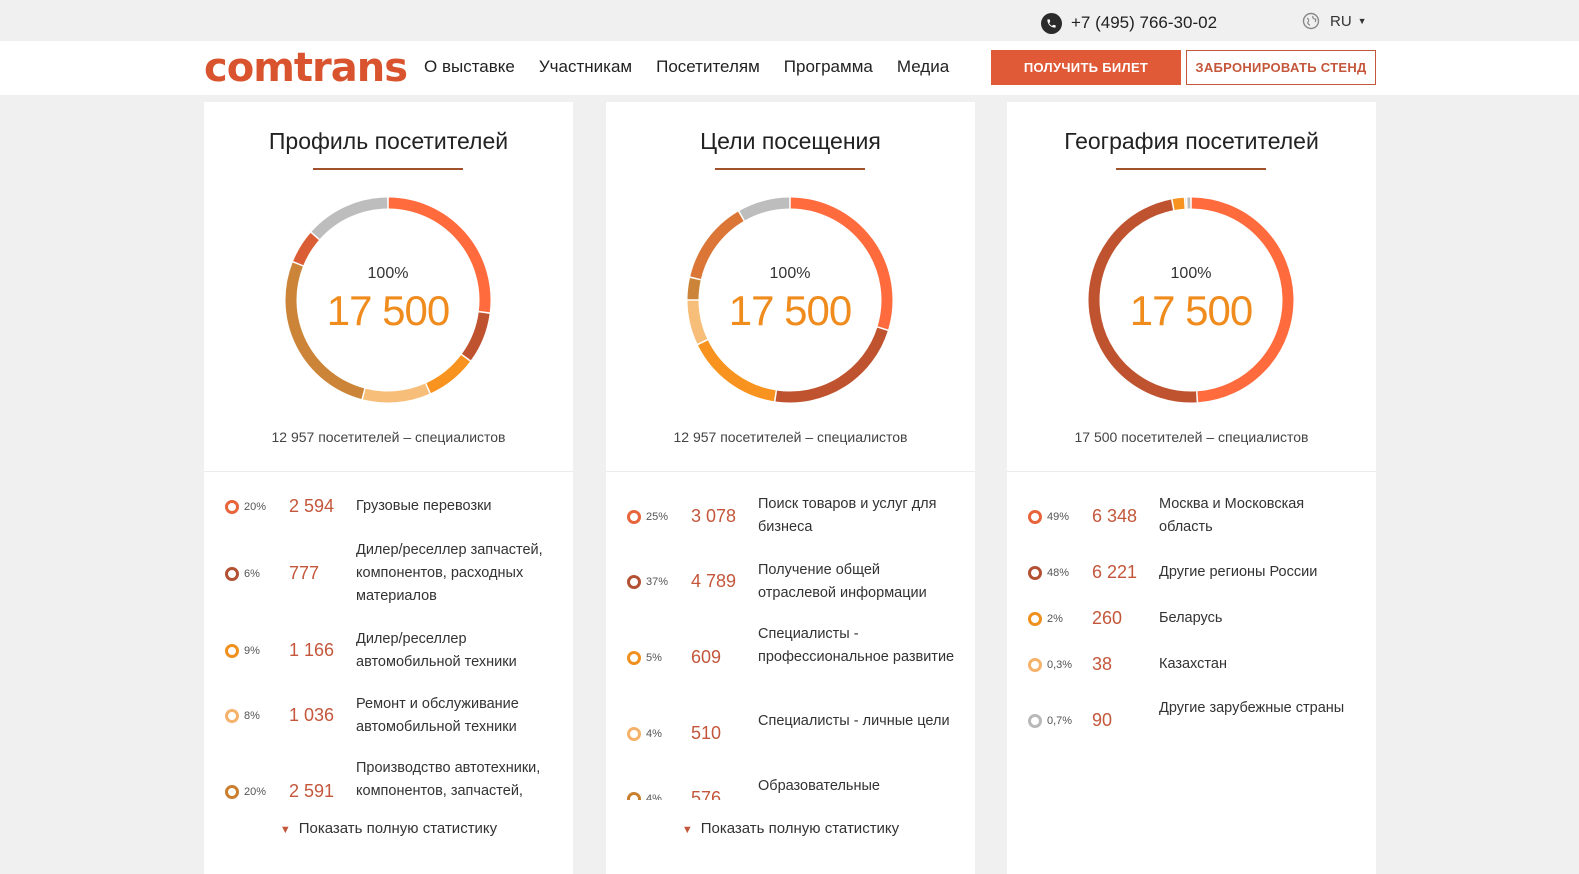  What do you see at coordinates (708, 66) in the screenshot?
I see `nav-item-visitors: Посетителям` at bounding box center [708, 66].